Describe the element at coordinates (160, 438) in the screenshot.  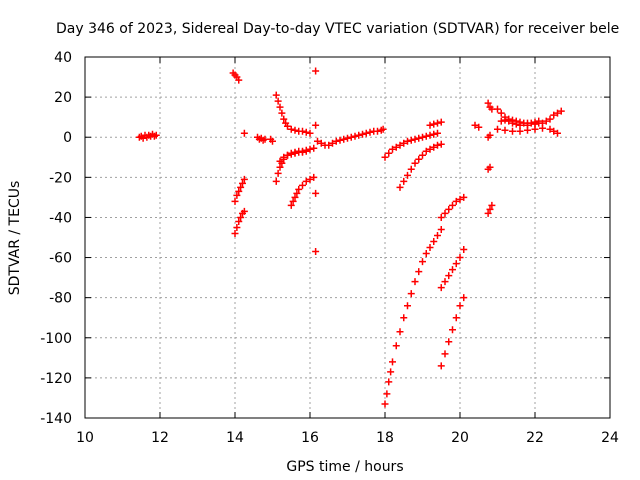
I see `x-tick-label: 12` at that location.